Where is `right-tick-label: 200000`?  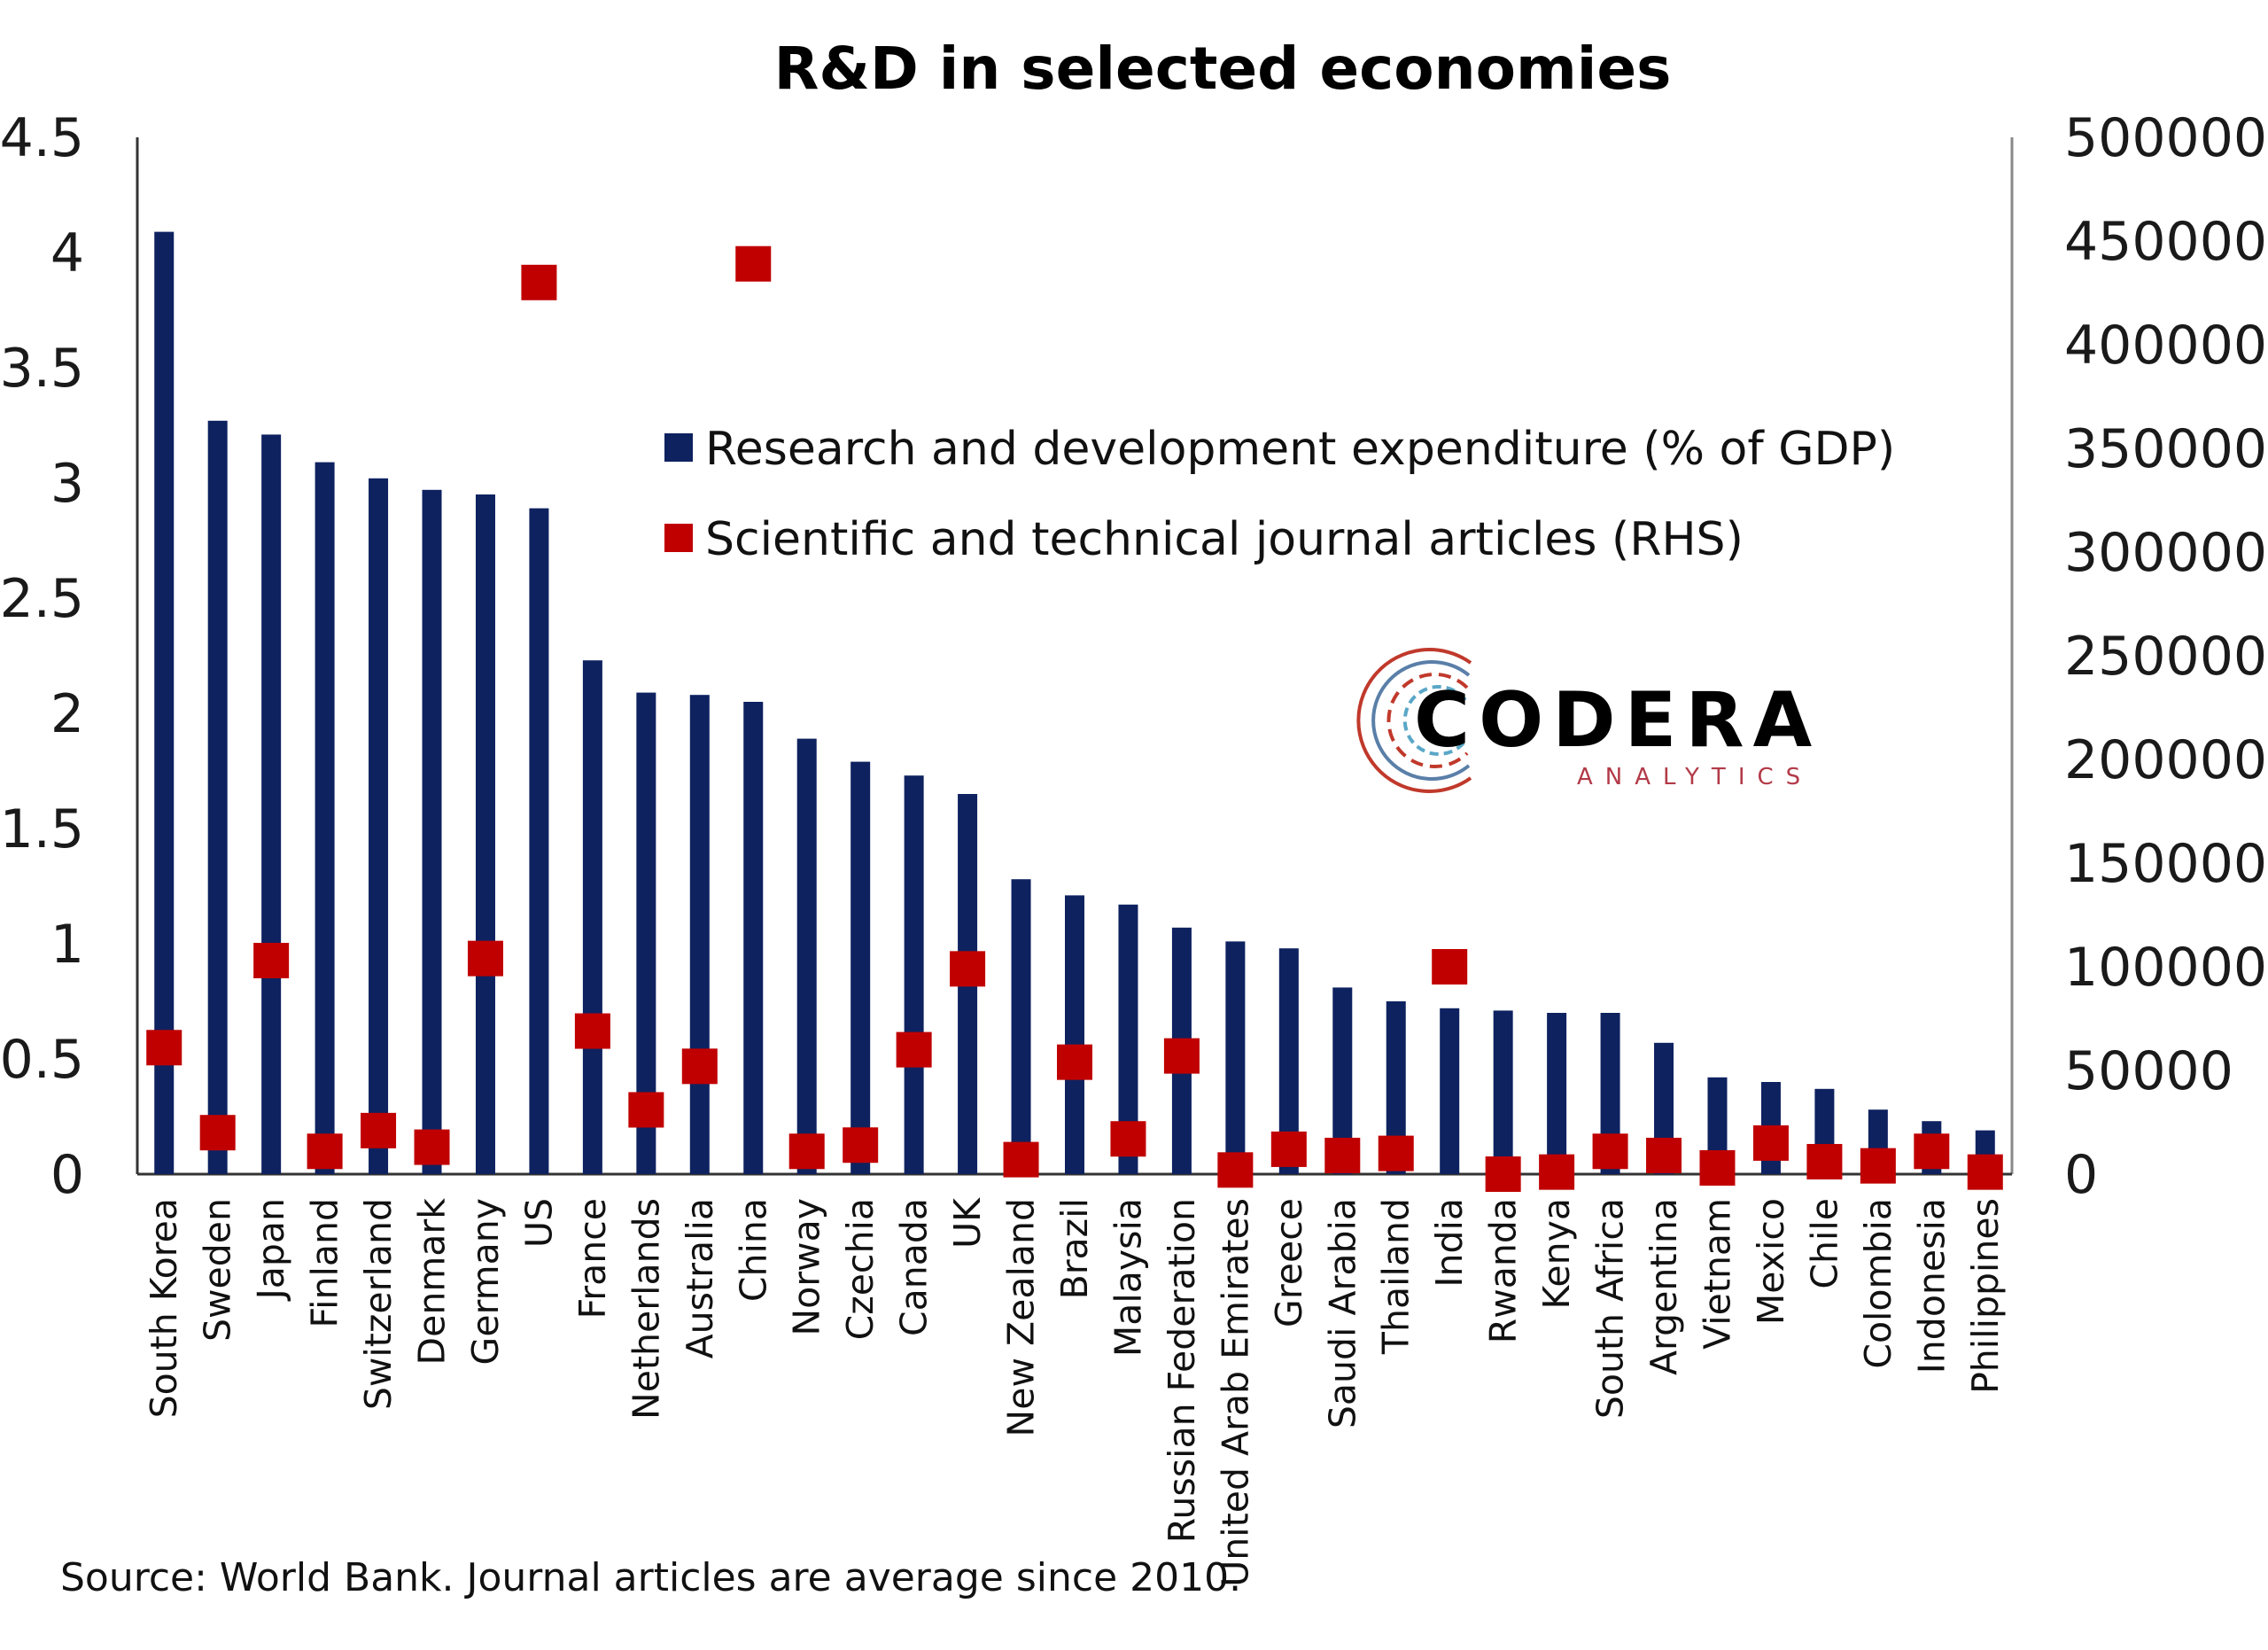 right-tick-label: 200000 is located at coordinates (2165, 760).